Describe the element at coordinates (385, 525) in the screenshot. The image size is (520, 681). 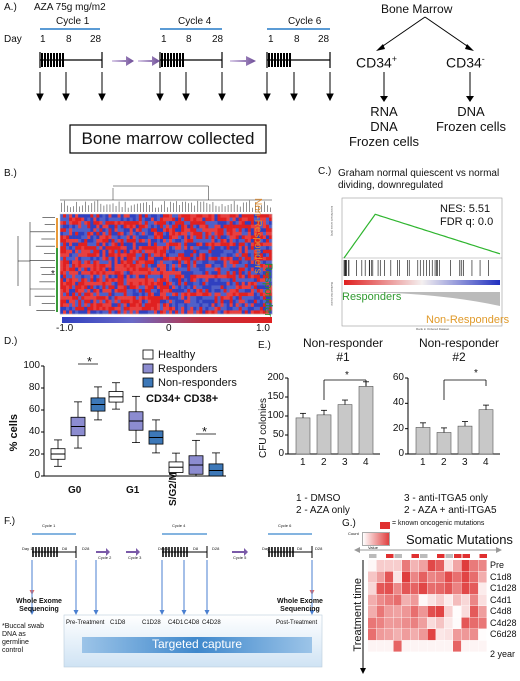
I see `oncogenic-legend-swatch` at that location.